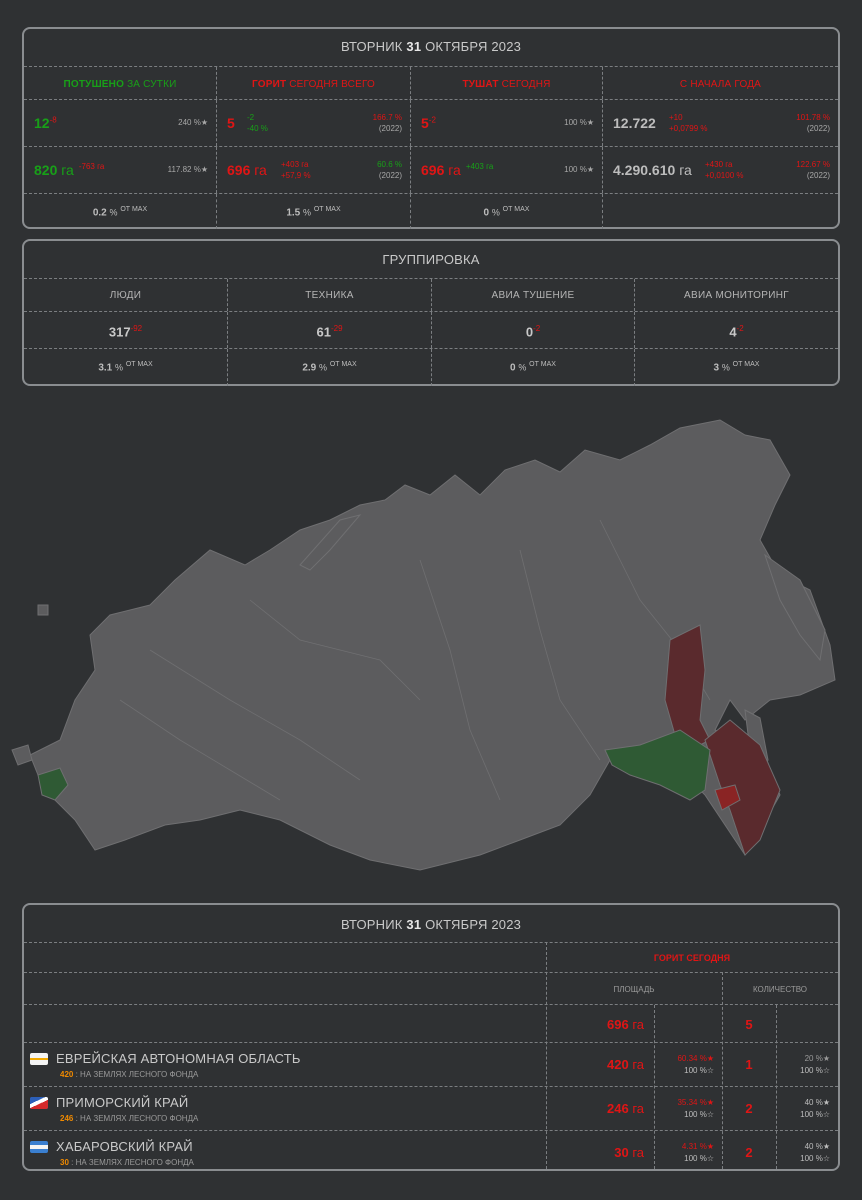  I want to click on kamchatka, so click(795, 607).